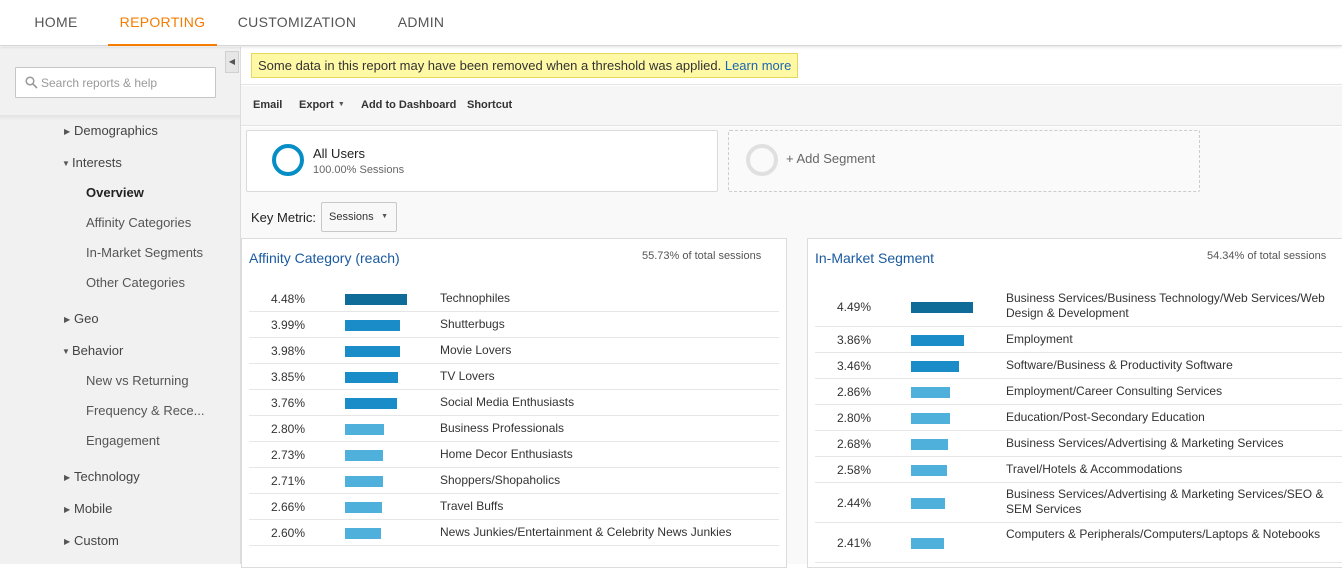  Describe the element at coordinates (324, 258) in the screenshot. I see `affinity-panel-title: Affinity Category (reach)` at that location.